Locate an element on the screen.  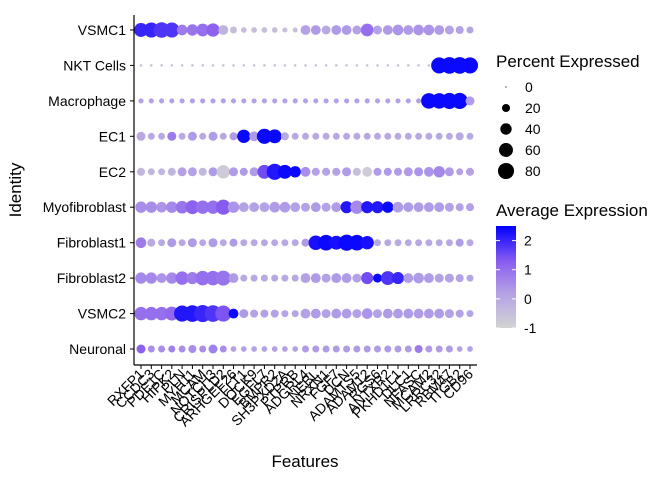
dot-fibroblast1-nrxn1 is located at coordinates (326, 242).